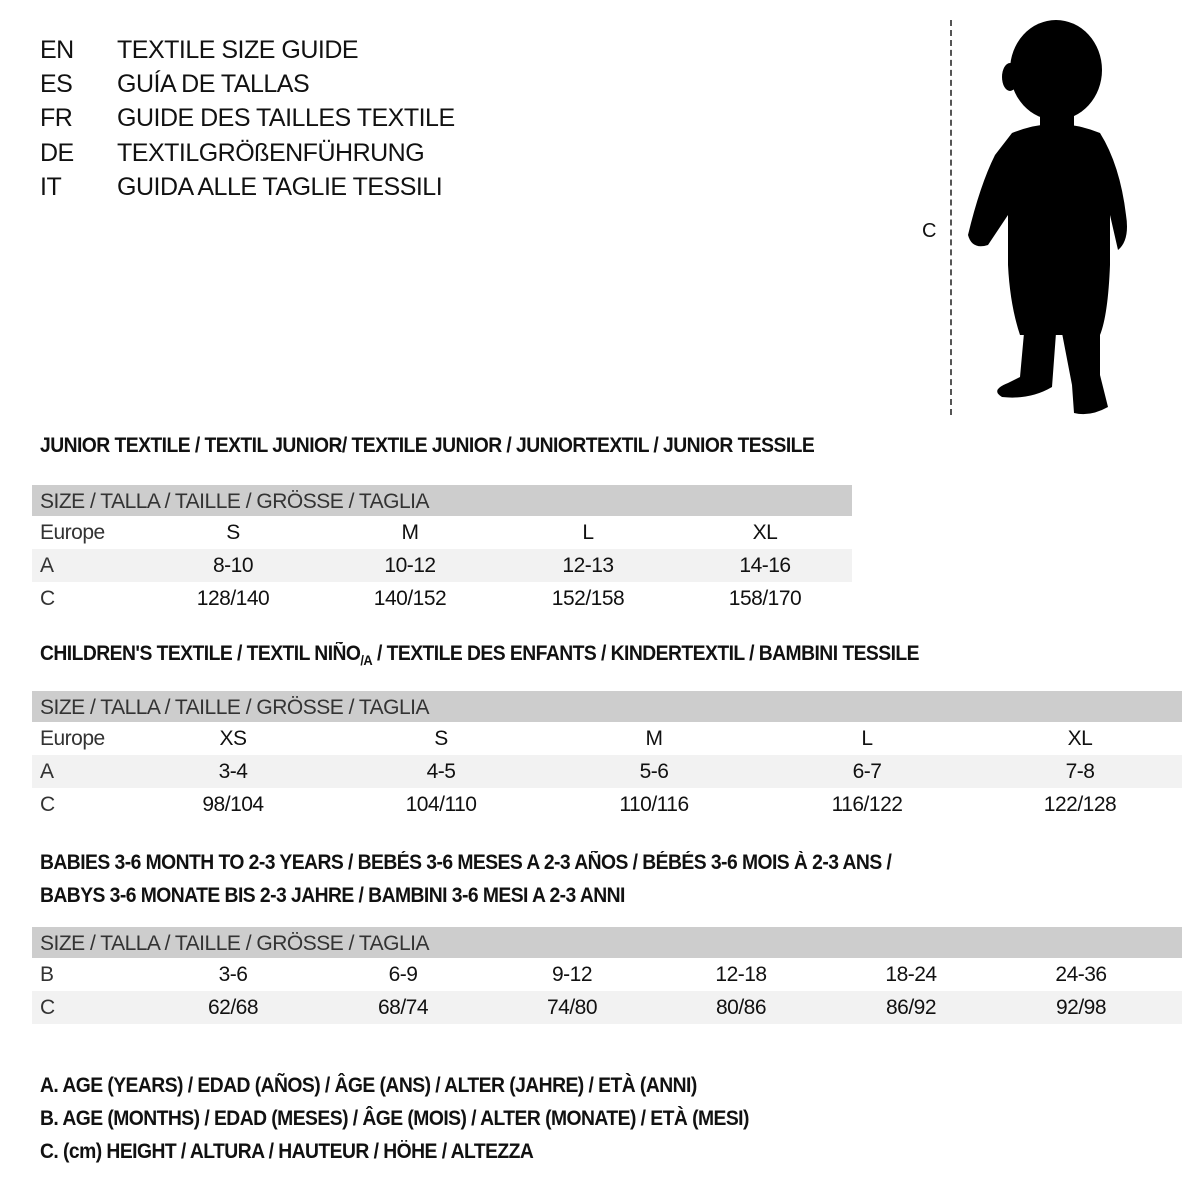 This screenshot has height=1200, width=1200. What do you see at coordinates (765, 565) in the screenshot?
I see `cell: 14-16` at bounding box center [765, 565].